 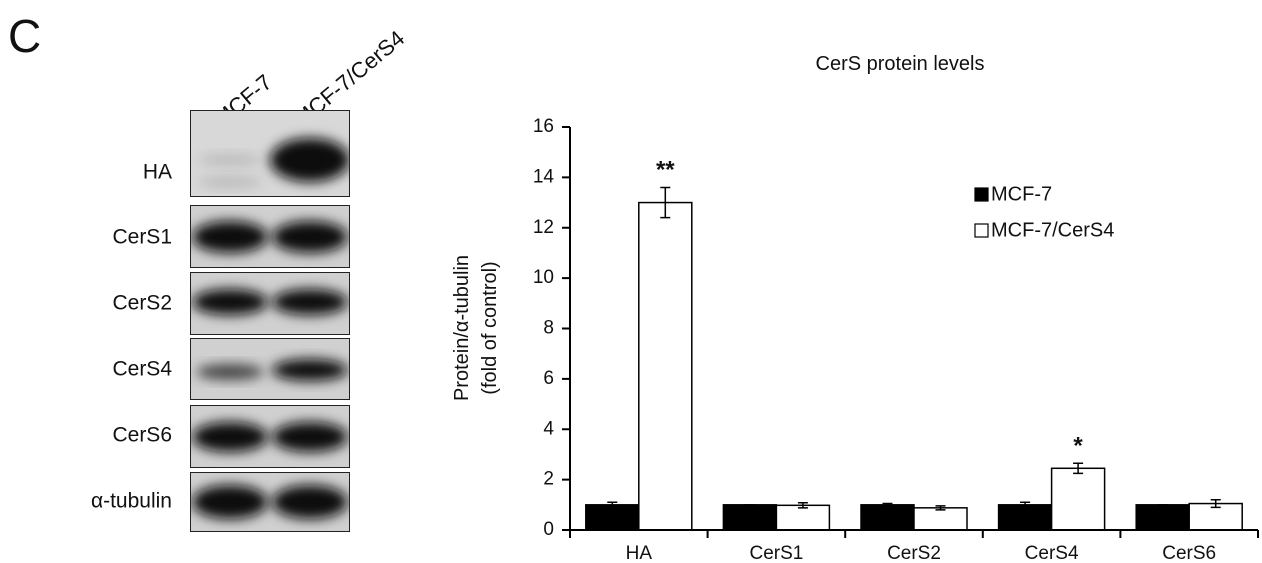 What do you see at coordinates (900, 64) in the screenshot?
I see `chart-title: CerS protein levels` at bounding box center [900, 64].